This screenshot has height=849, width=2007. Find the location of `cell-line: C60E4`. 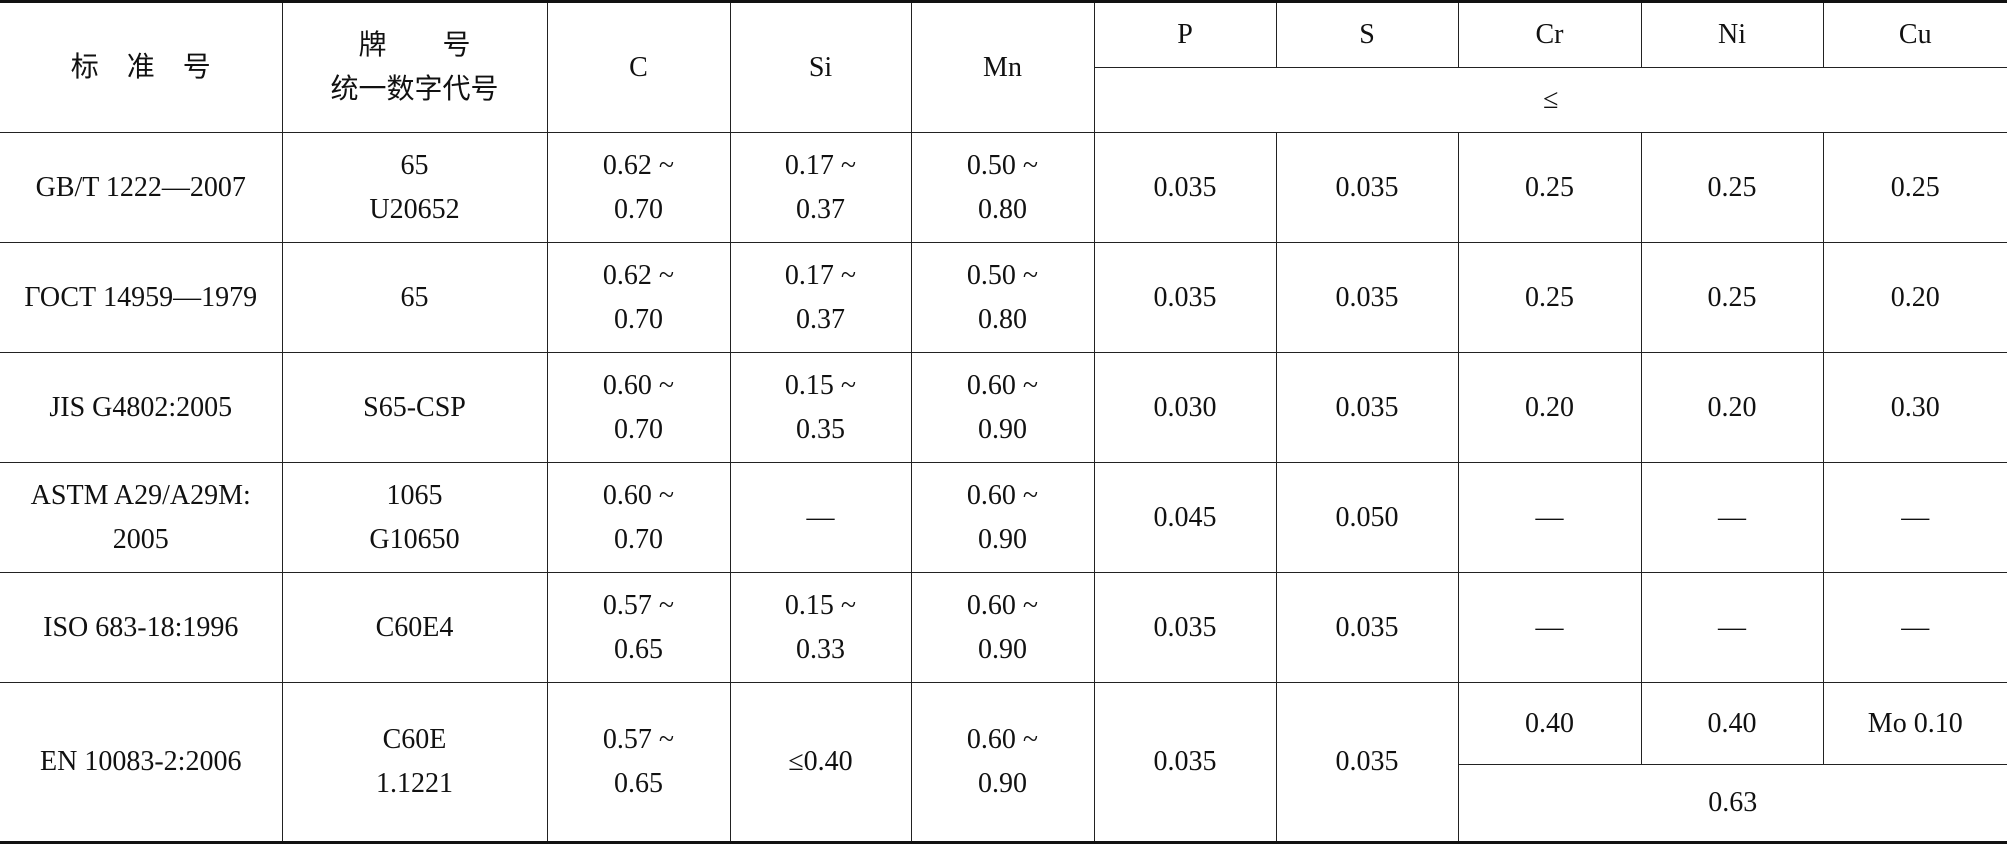

cell-line: C60E4 is located at coordinates (414, 627).